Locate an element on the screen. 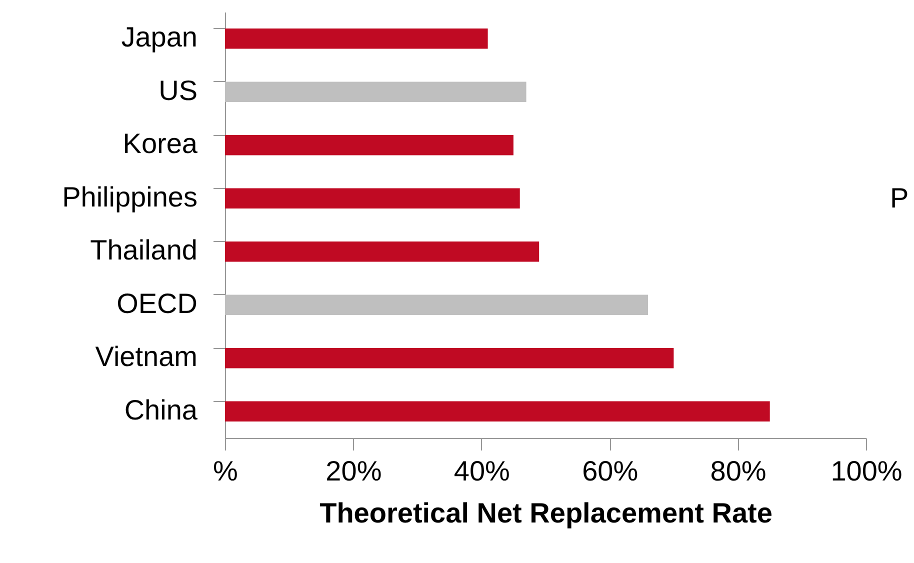  y-tick-label: Philippines is located at coordinates (130, 196).